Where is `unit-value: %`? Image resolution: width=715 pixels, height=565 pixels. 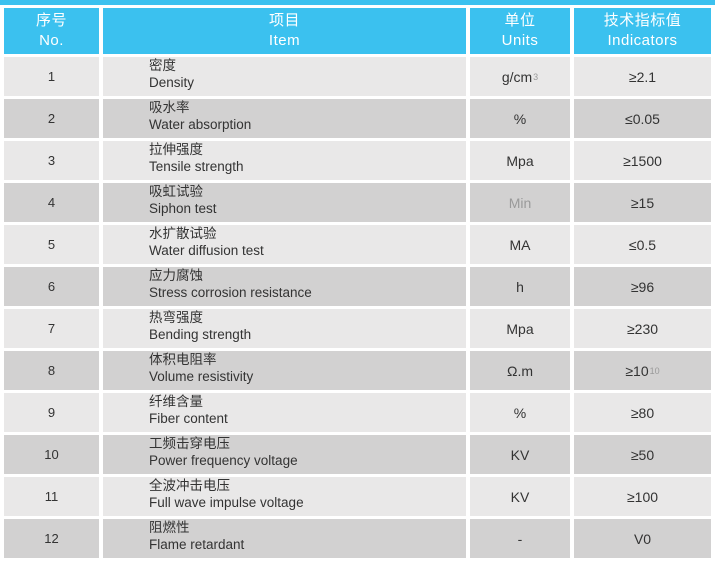
unit-value: % is located at coordinates (520, 118).